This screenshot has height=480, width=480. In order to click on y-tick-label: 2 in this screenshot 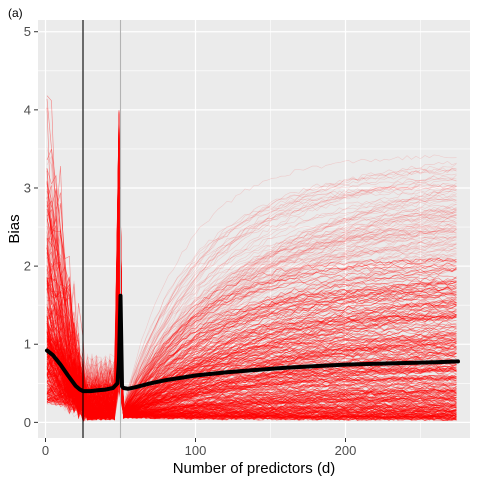, I will do `click(27, 266)`.